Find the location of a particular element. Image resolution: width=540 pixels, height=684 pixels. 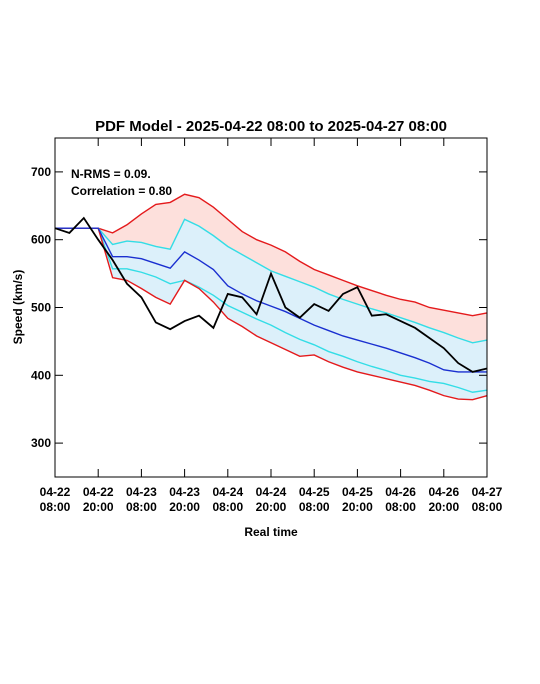

x-tick-label: 04-22 08:00 is located at coordinates (55, 499).